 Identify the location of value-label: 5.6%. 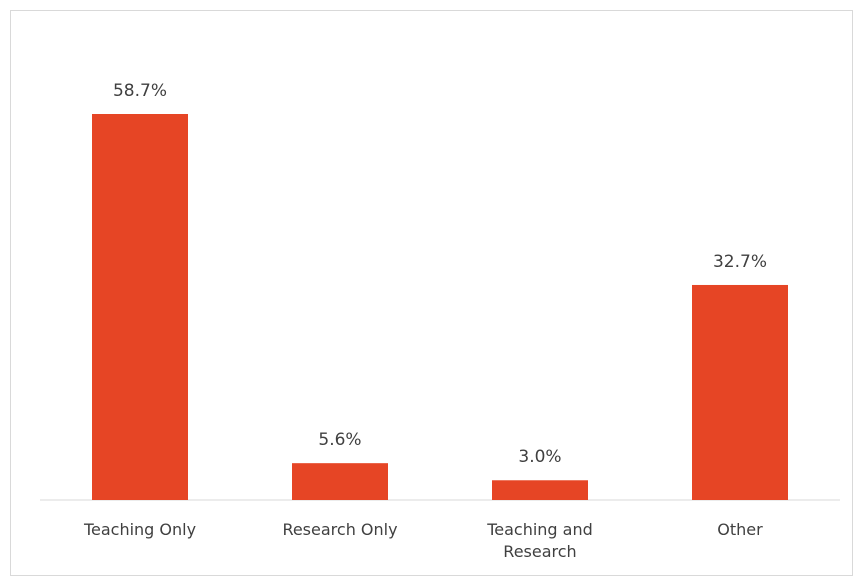
(340, 440).